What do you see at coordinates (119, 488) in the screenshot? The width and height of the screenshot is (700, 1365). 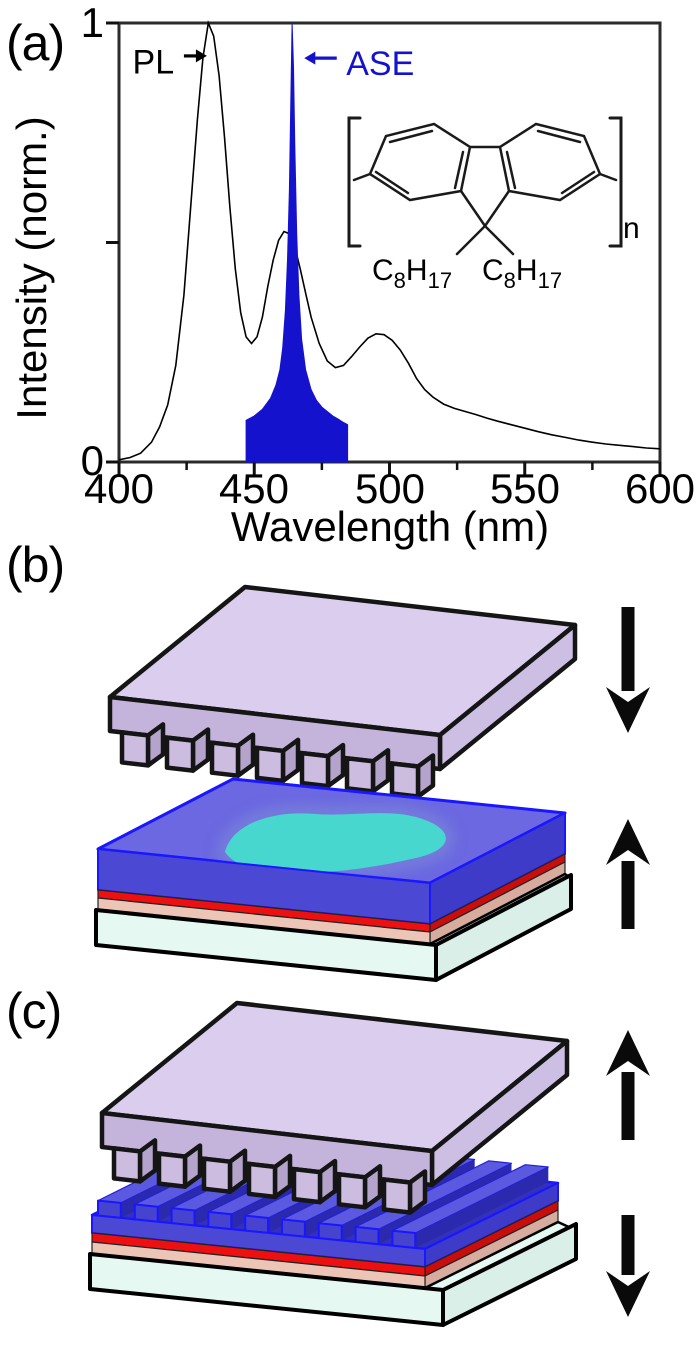 I see `xtick-label-400: 400` at bounding box center [119, 488].